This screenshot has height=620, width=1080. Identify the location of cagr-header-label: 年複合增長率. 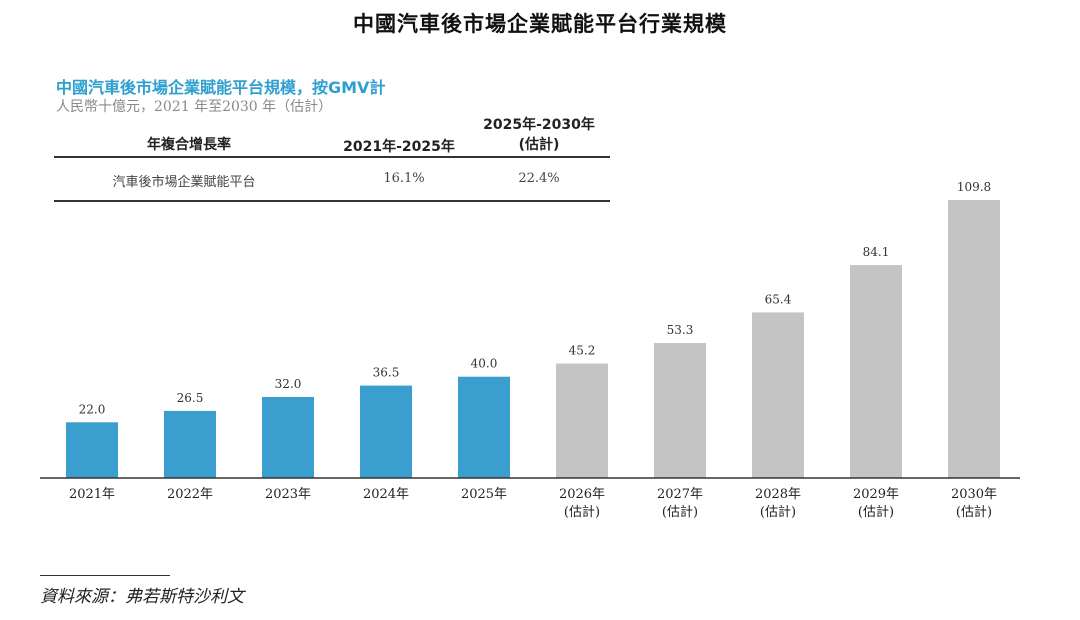
(189, 145).